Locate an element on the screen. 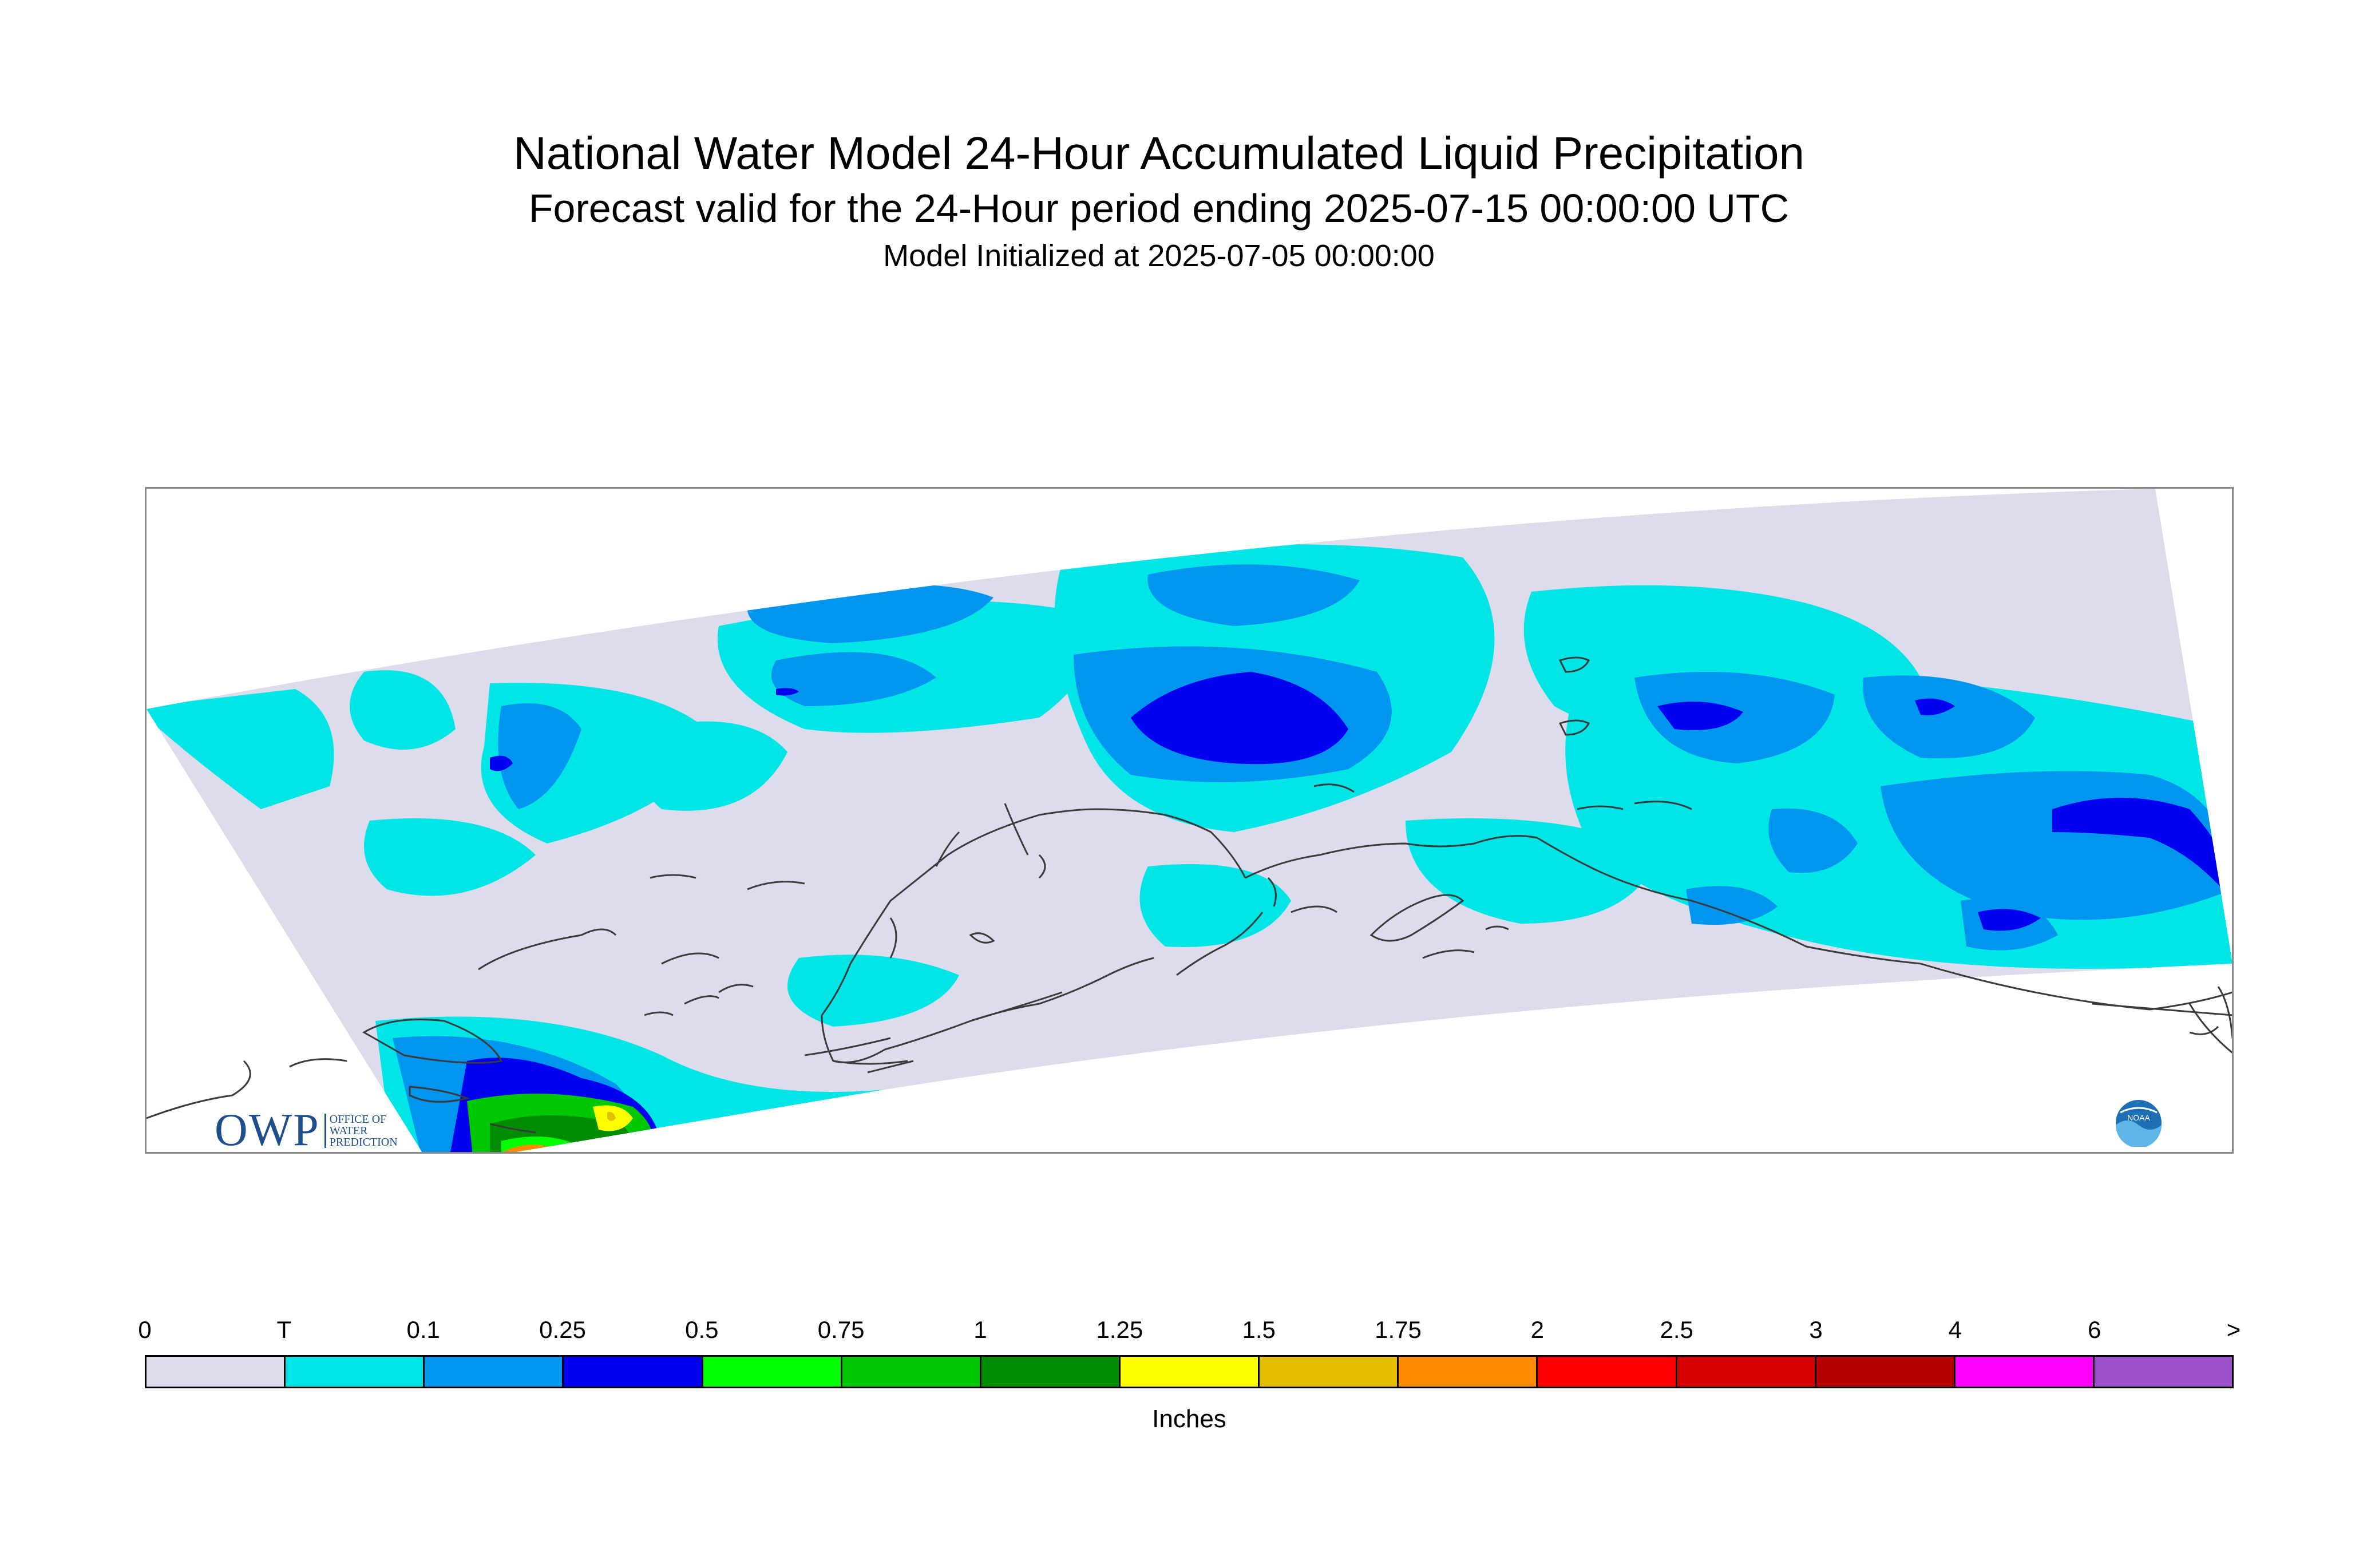 This screenshot has height=1568, width=2375. legend-tick-label: 1 is located at coordinates (980, 1329).